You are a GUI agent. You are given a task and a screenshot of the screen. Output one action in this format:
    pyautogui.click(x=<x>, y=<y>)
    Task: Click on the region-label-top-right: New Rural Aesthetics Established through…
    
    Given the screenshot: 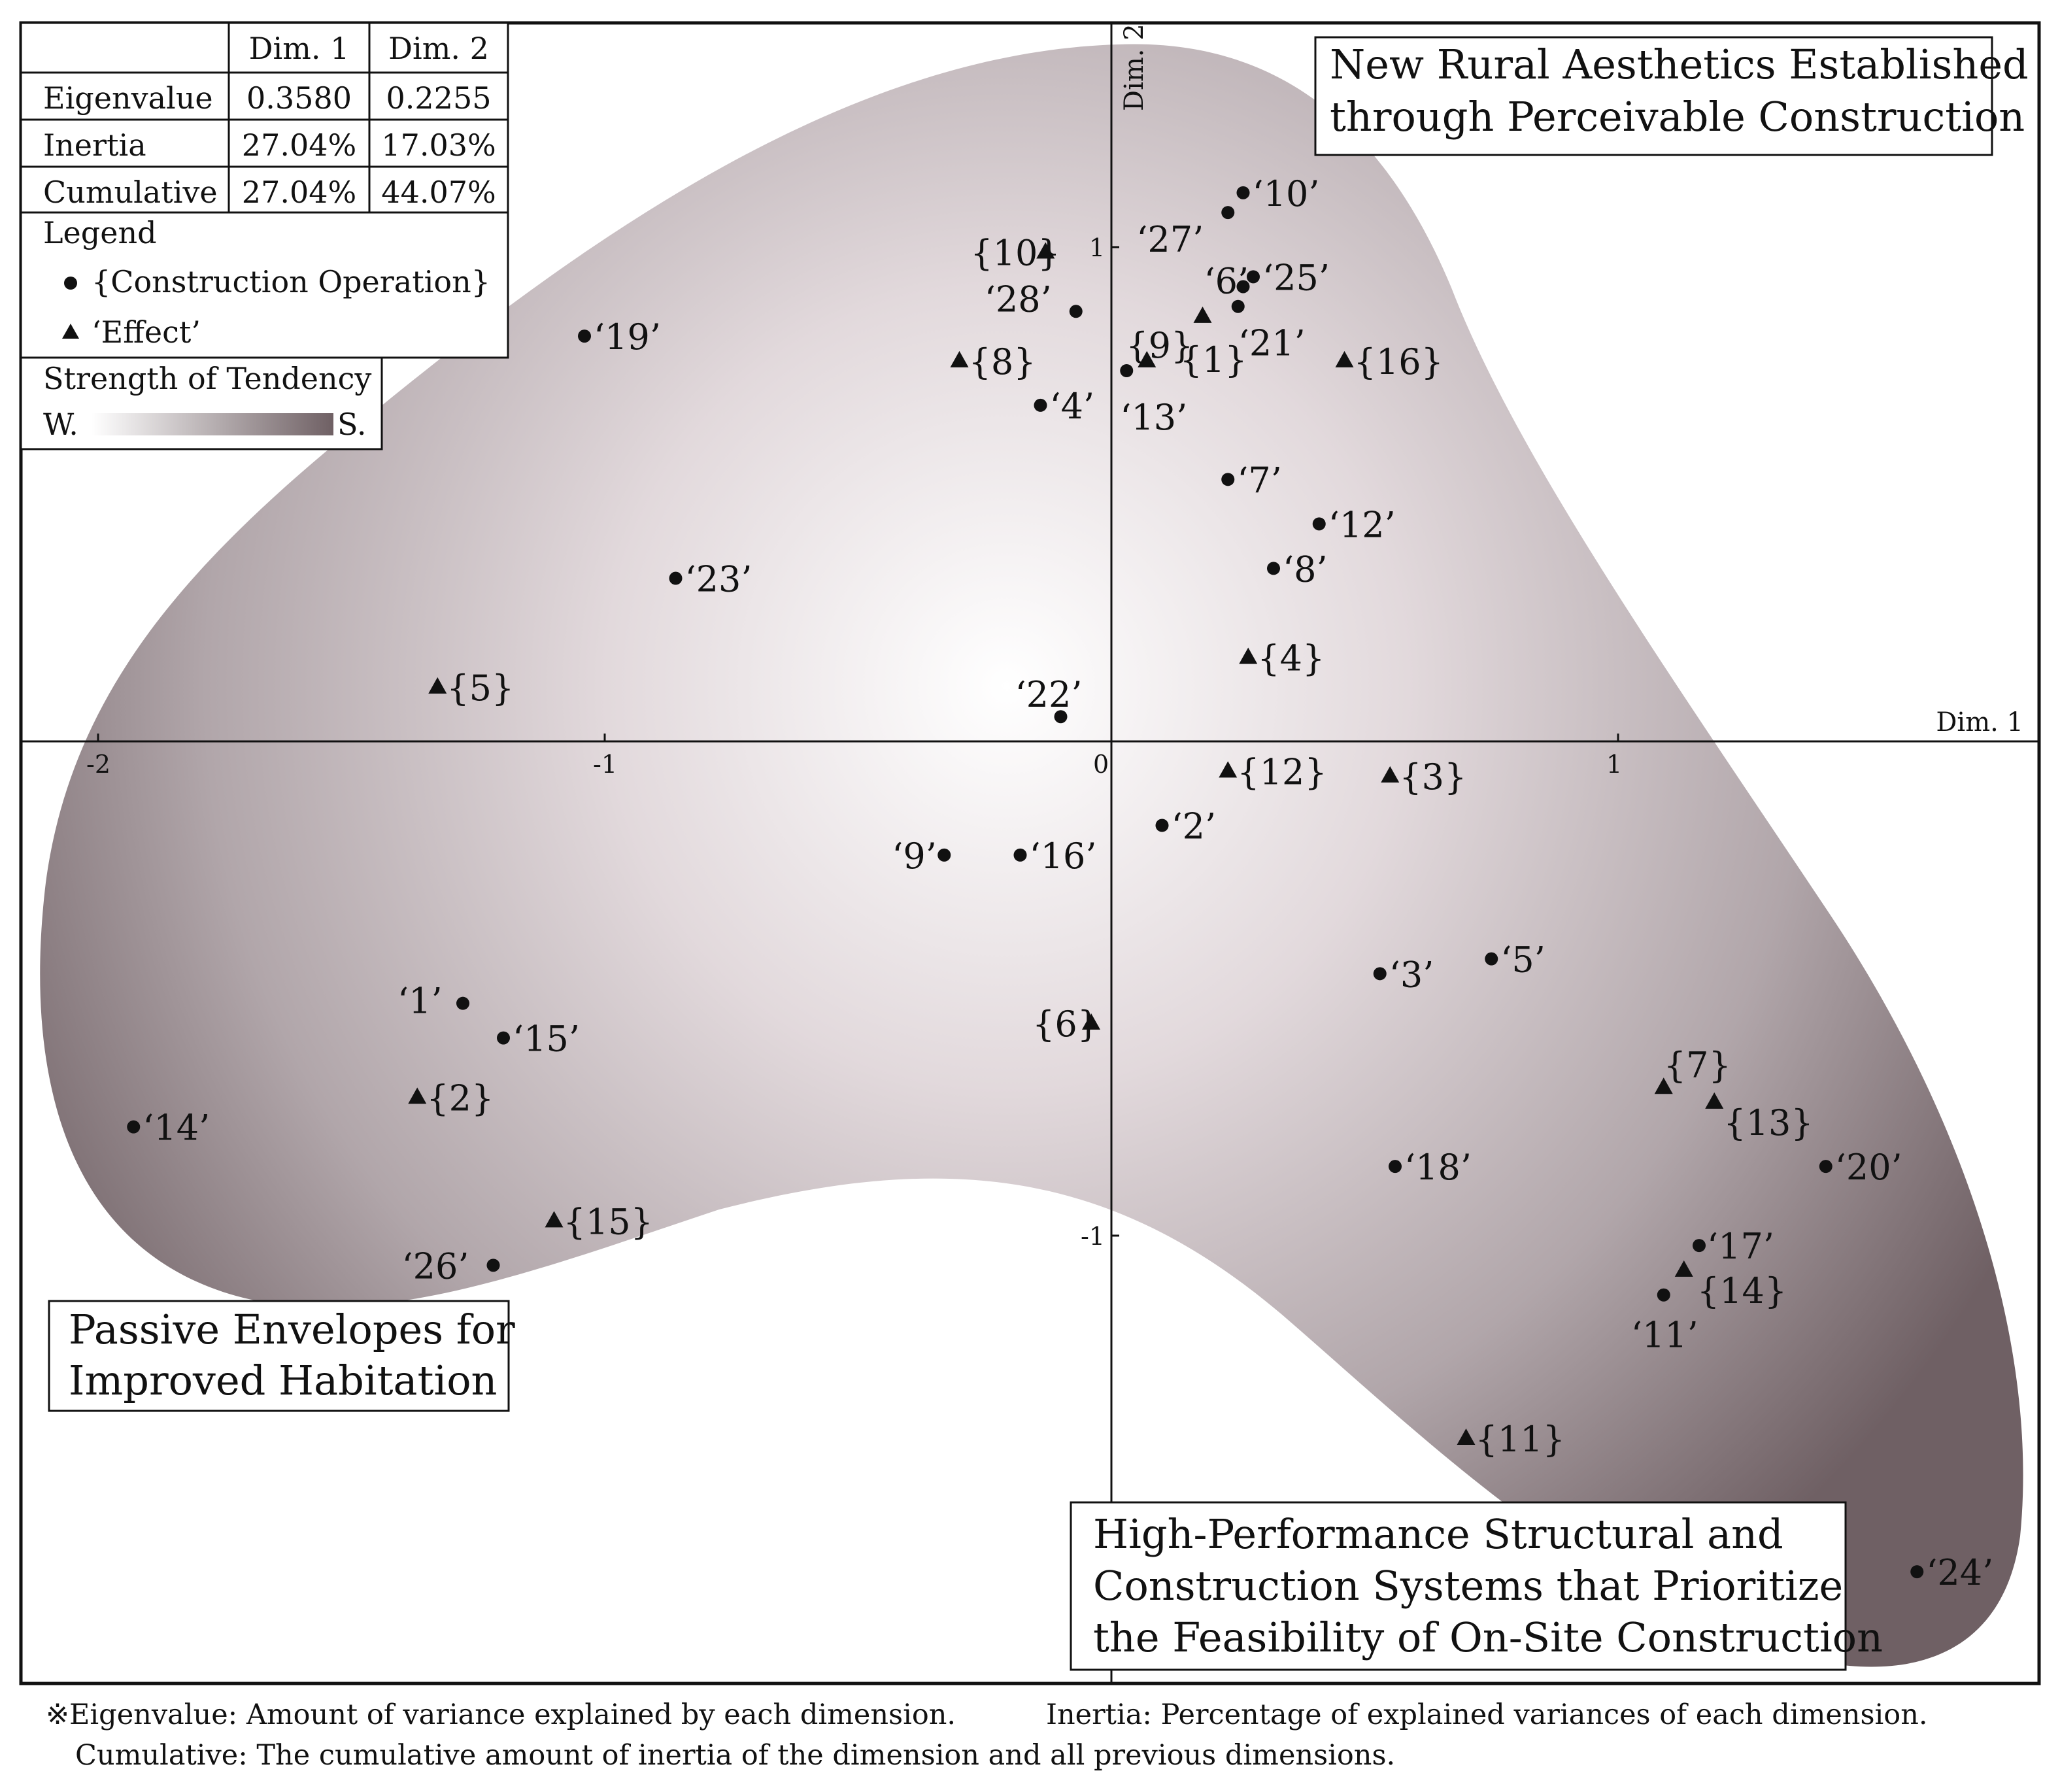 What is the action you would take?
    pyautogui.click(x=1671, y=96)
    